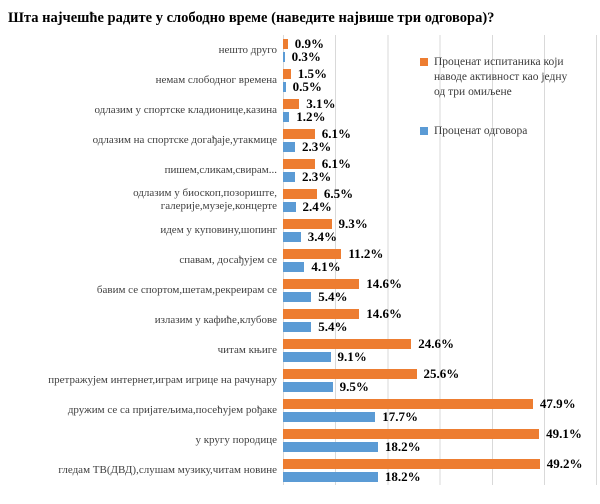  I want to click on bar-top-three: 47.9%, so click(429, 403).